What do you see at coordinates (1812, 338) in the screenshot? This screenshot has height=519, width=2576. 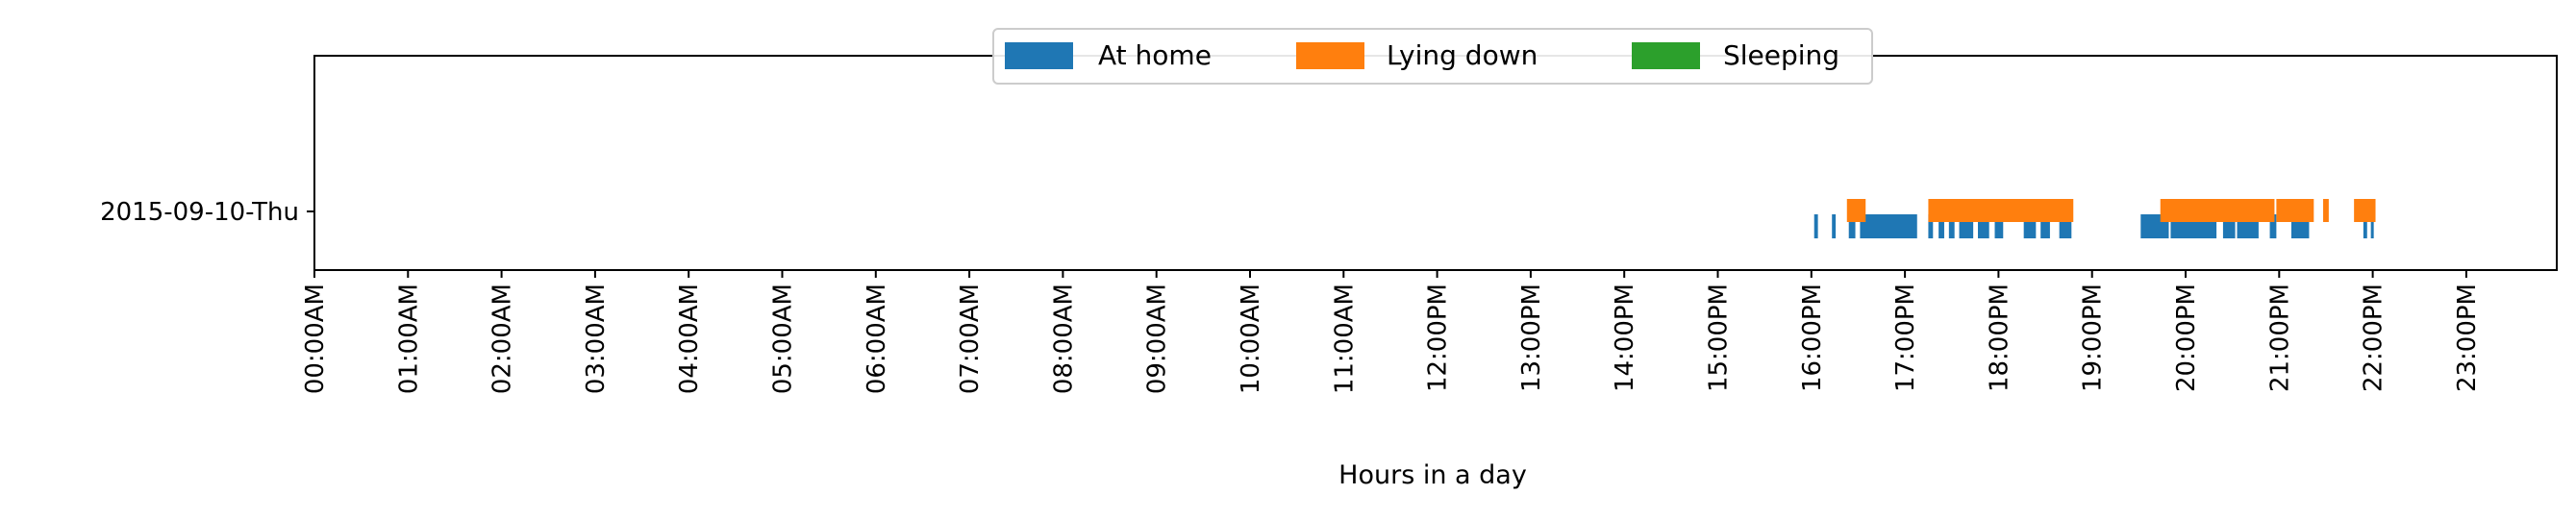 I see `x-tick-label: 16:00PM` at bounding box center [1812, 338].